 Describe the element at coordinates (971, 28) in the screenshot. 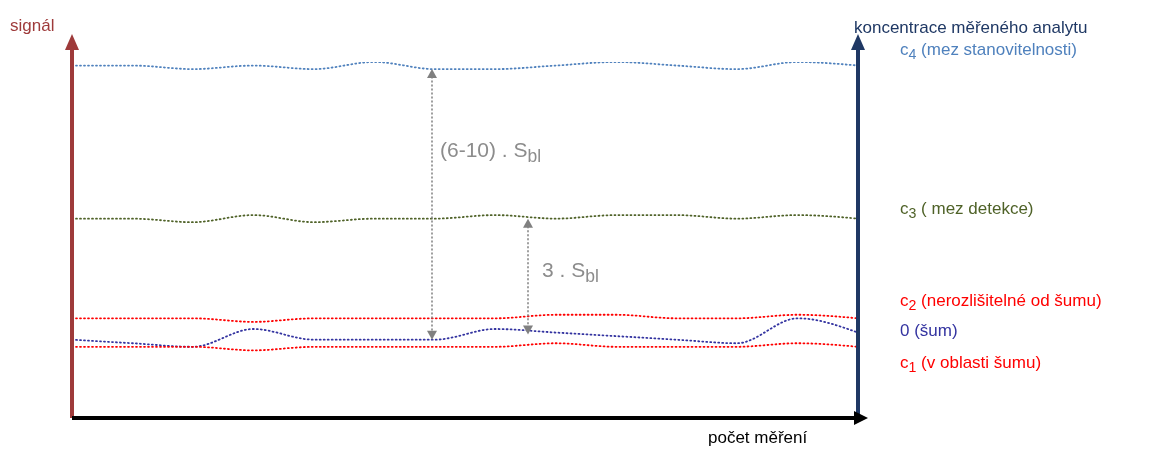

I see `y2-axis-title: koncentrace měřeného analytu` at that location.